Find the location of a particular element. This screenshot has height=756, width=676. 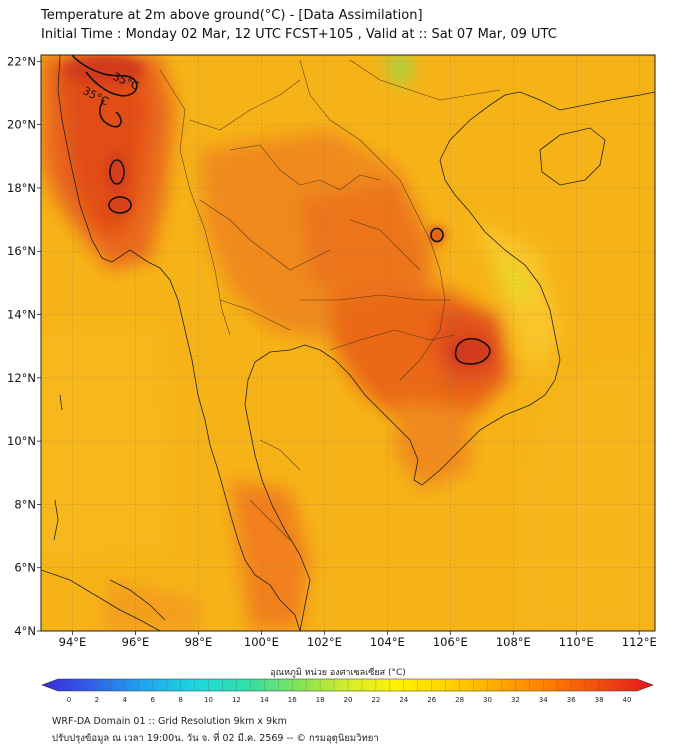

colorbar-tick-label: 2 is located at coordinates (97, 700).